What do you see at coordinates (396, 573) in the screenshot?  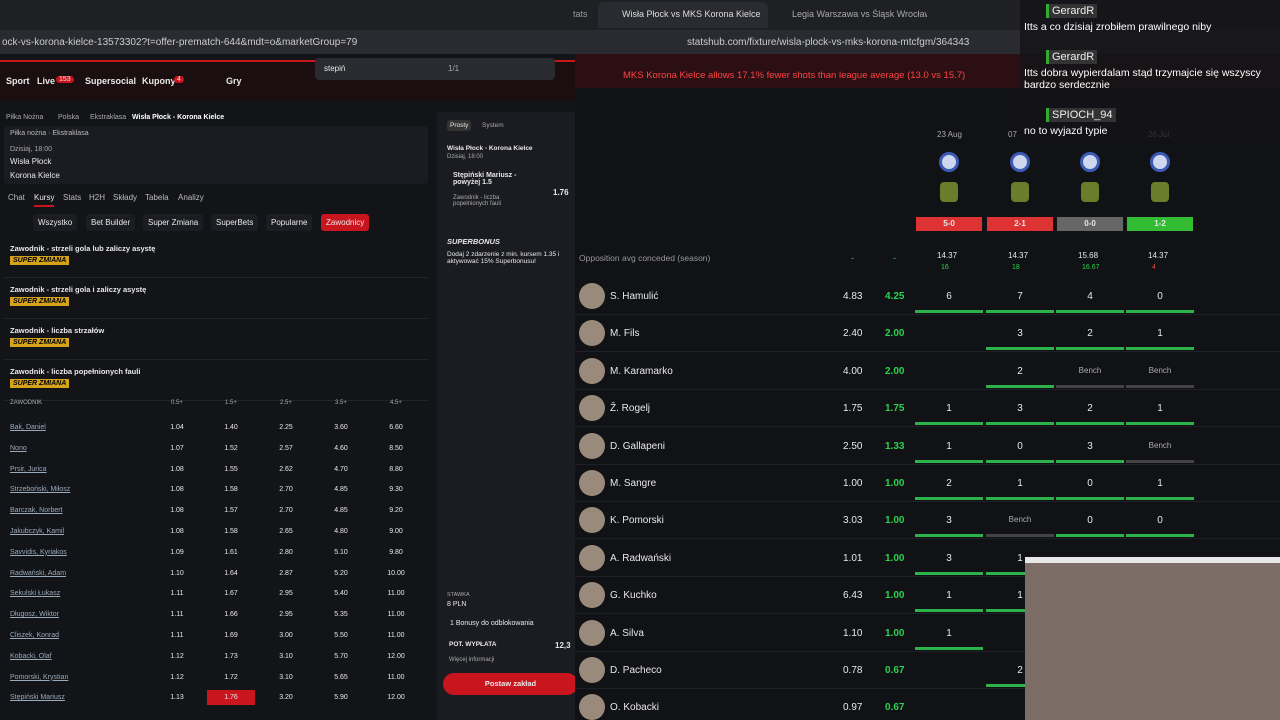 I see `odds: 10.00` at bounding box center [396, 573].